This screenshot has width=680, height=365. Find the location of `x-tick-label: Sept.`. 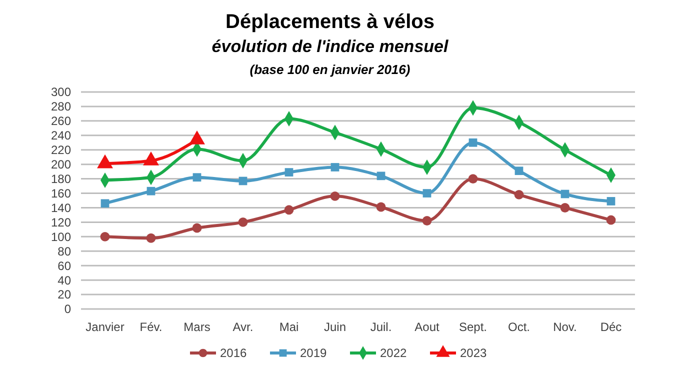

x-tick-label: Sept. is located at coordinates (473, 327).